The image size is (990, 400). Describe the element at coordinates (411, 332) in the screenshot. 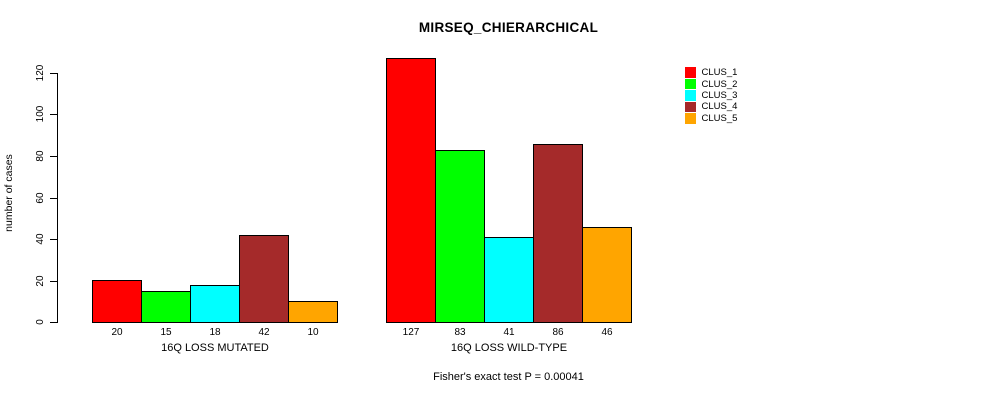

I see `bar-value-label: 127` at that location.